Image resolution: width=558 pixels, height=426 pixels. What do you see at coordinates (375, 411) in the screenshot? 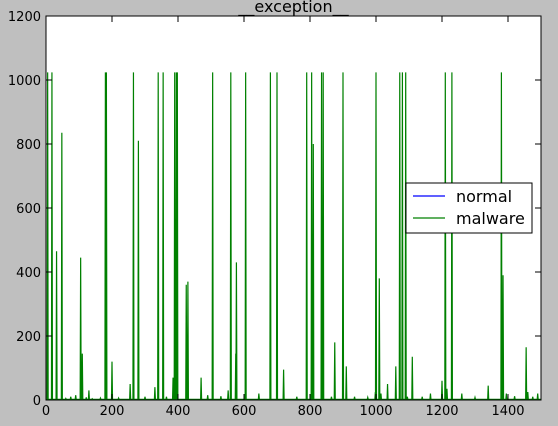
I see `x-tick-label: 1000` at bounding box center [375, 411].